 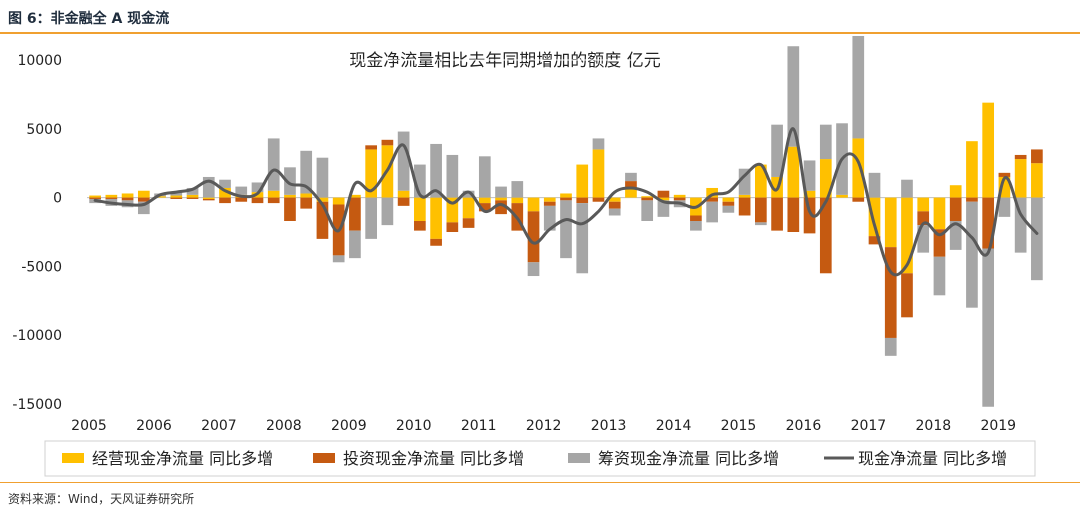 What do you see at coordinates (37, 233) in the screenshot?
I see `y-axis-ticks: 10000 5000 0 -5000 -10000 -15000` at bounding box center [37, 233].